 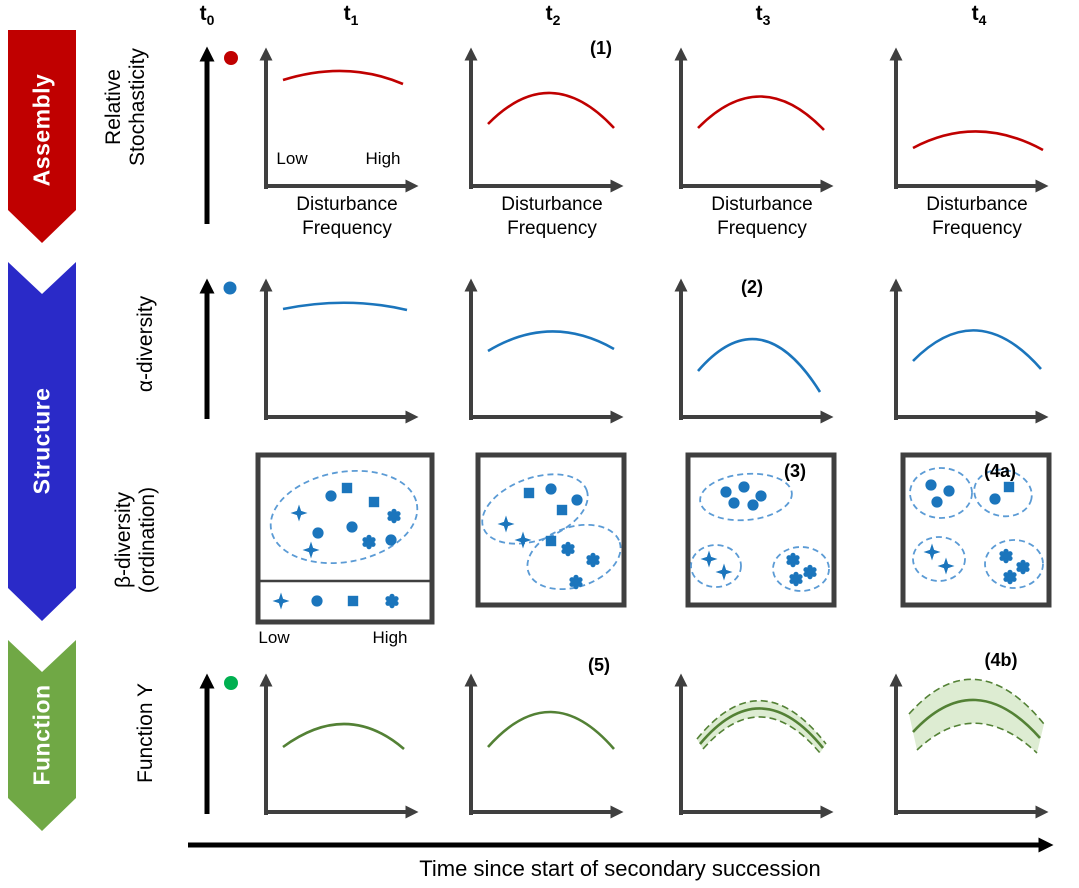 I want to click on structure-banner, so click(x=42, y=441).